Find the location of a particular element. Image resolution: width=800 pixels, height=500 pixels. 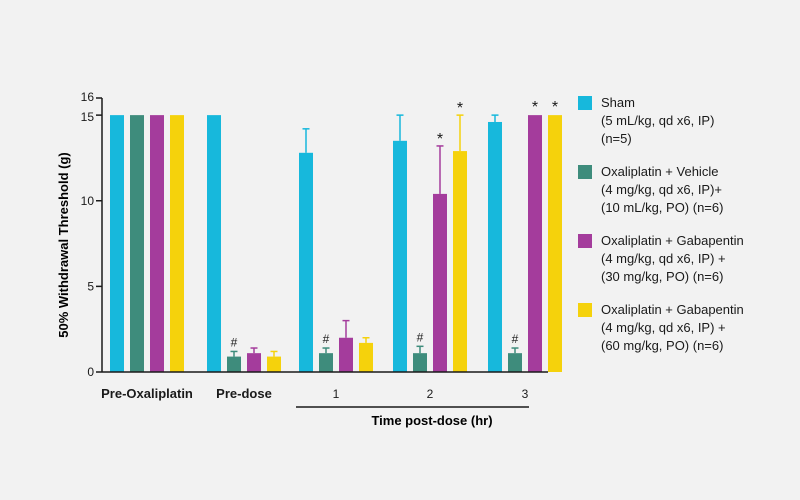

y-tick-label: 0 is located at coordinates (90, 372).